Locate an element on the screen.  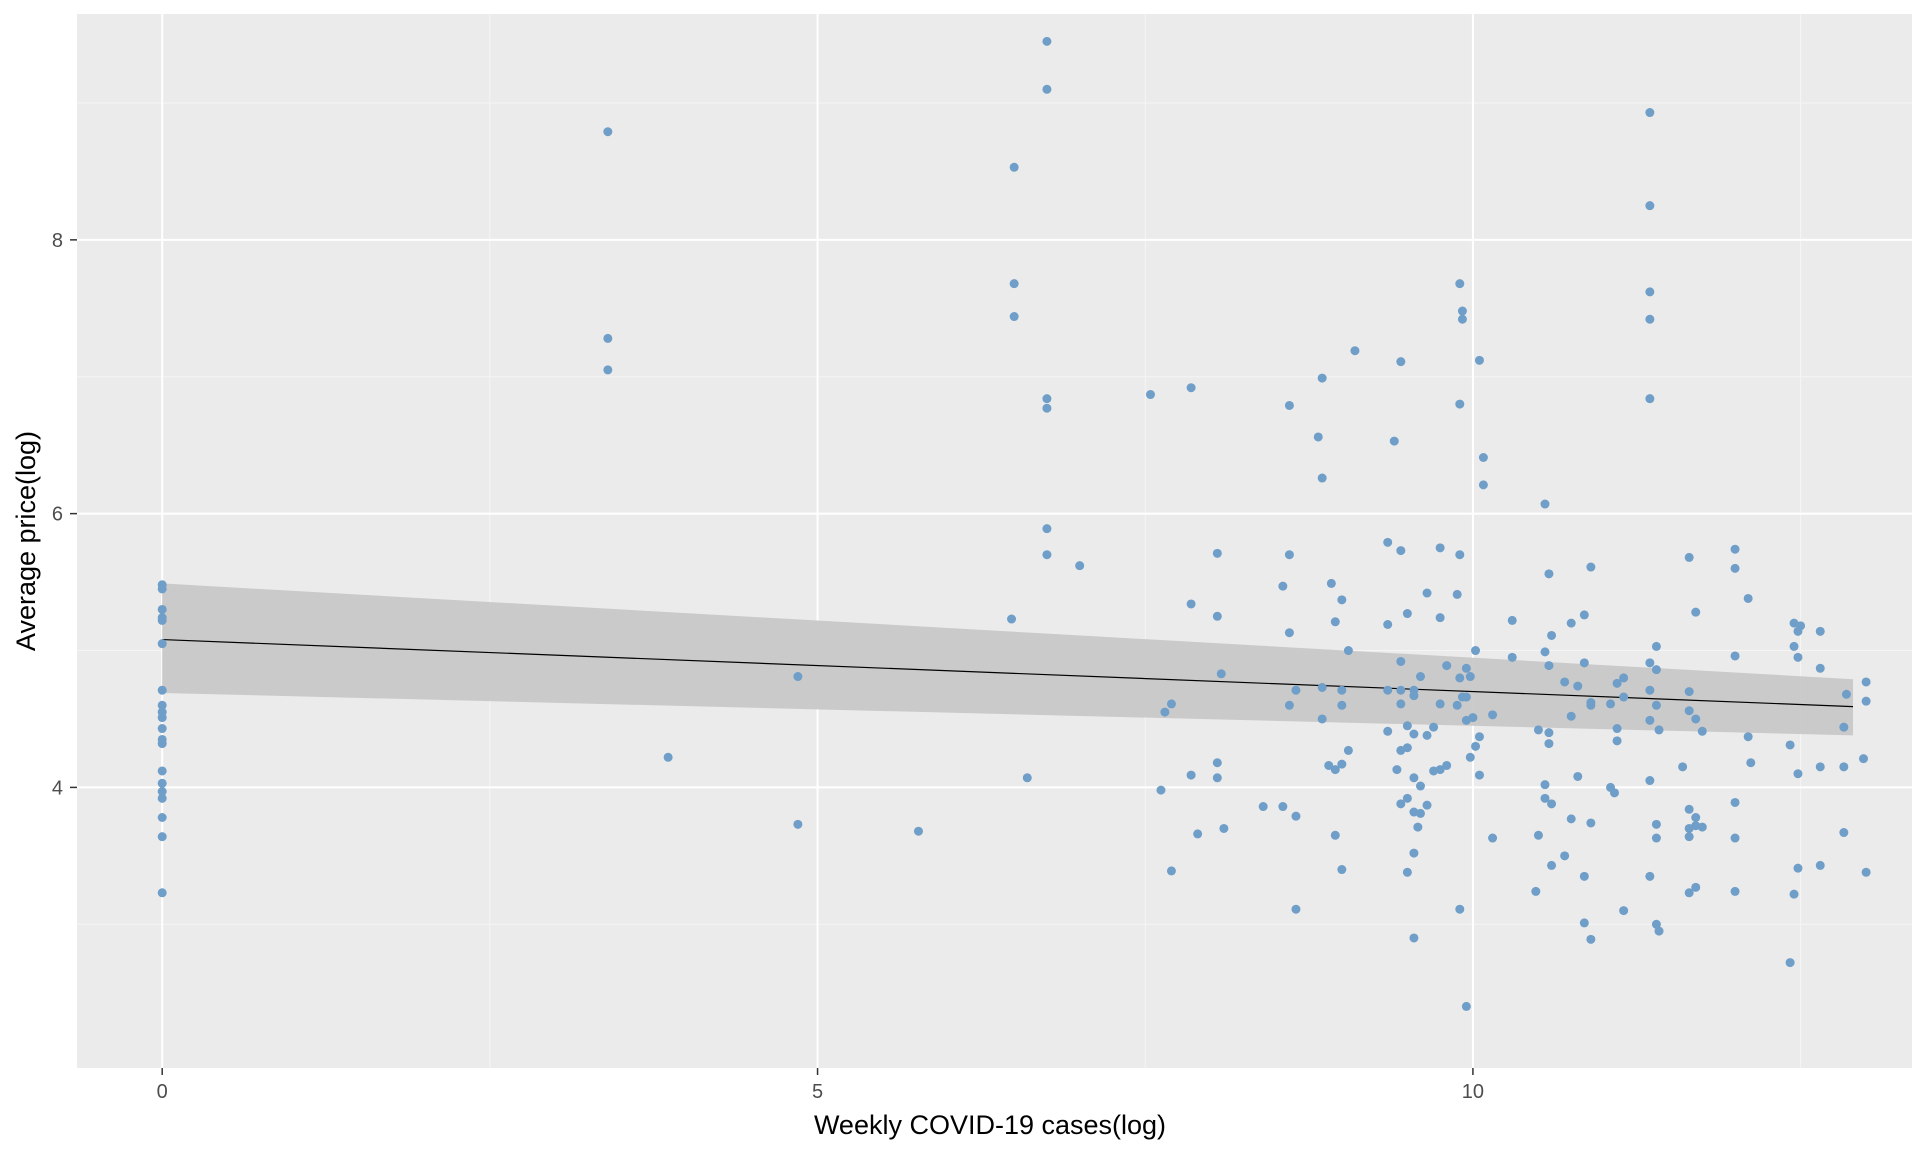
y-tick-label: 8 is located at coordinates (57, 241).